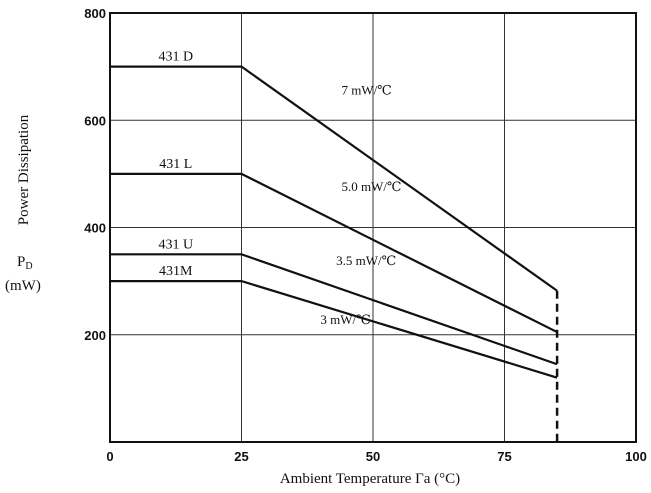 The width and height of the screenshot is (651, 493). Describe the element at coordinates (175, 244) in the screenshot. I see `series-name-label: 431 U` at that location.